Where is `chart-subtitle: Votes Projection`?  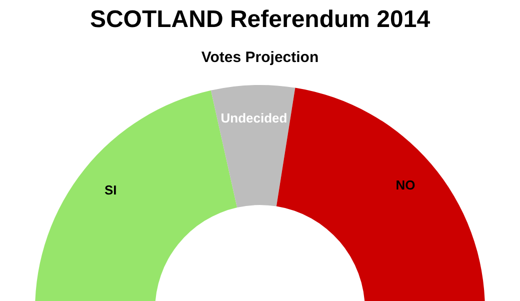
chart-subtitle: Votes Projection is located at coordinates (260, 57).